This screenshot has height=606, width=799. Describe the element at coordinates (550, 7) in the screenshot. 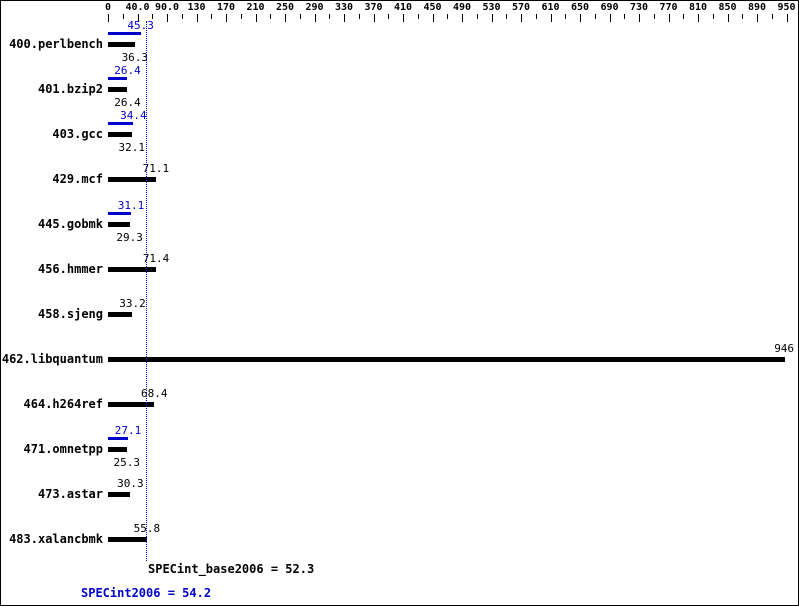

I see `axis-tick-label: 610` at that location.